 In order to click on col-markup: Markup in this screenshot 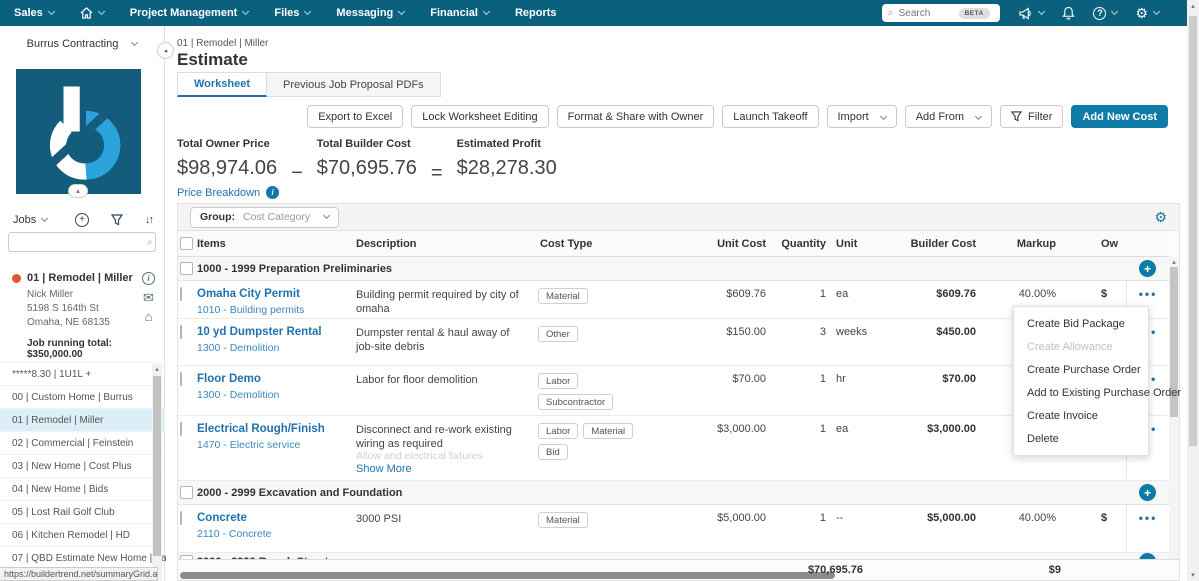, I will do `click(1036, 243)`.